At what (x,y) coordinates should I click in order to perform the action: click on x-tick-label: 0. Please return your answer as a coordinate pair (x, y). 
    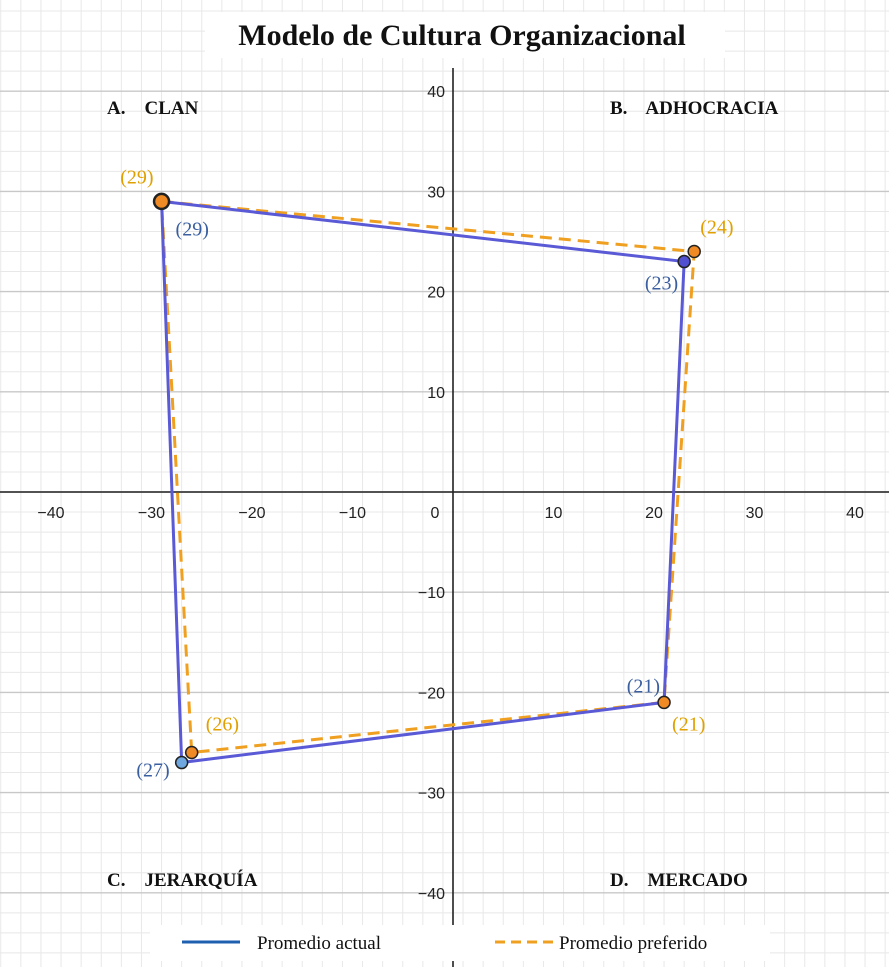
    Looking at the image, I should click on (435, 513).